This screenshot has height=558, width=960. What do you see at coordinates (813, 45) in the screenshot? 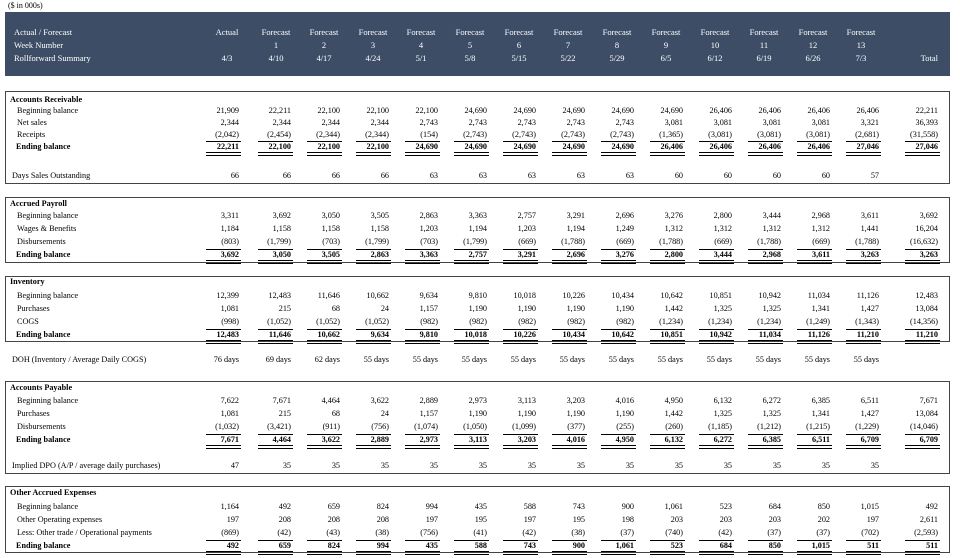
I see `header-col-week: 12` at bounding box center [813, 45].